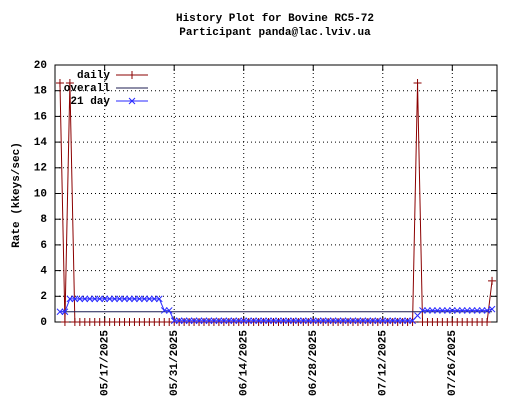  I want to click on x-tick-label: 06/28/2025, so click(314, 363).